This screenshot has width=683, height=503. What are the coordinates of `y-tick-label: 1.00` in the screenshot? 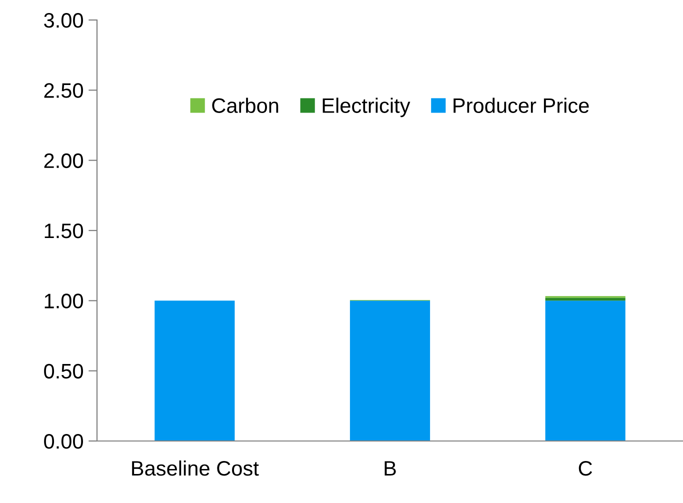 It's located at (63, 301).